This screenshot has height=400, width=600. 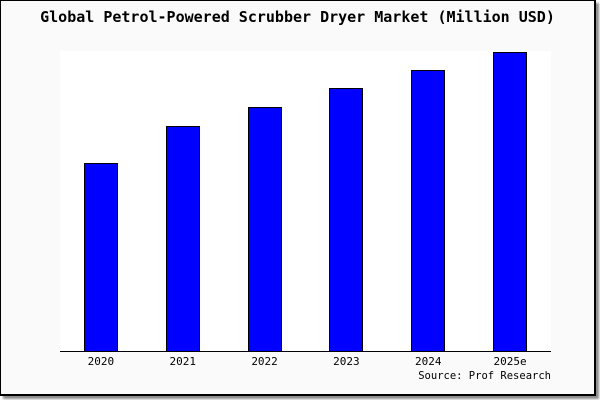 What do you see at coordinates (484, 376) in the screenshot?
I see `source-credit: Source: Prof Research` at bounding box center [484, 376].